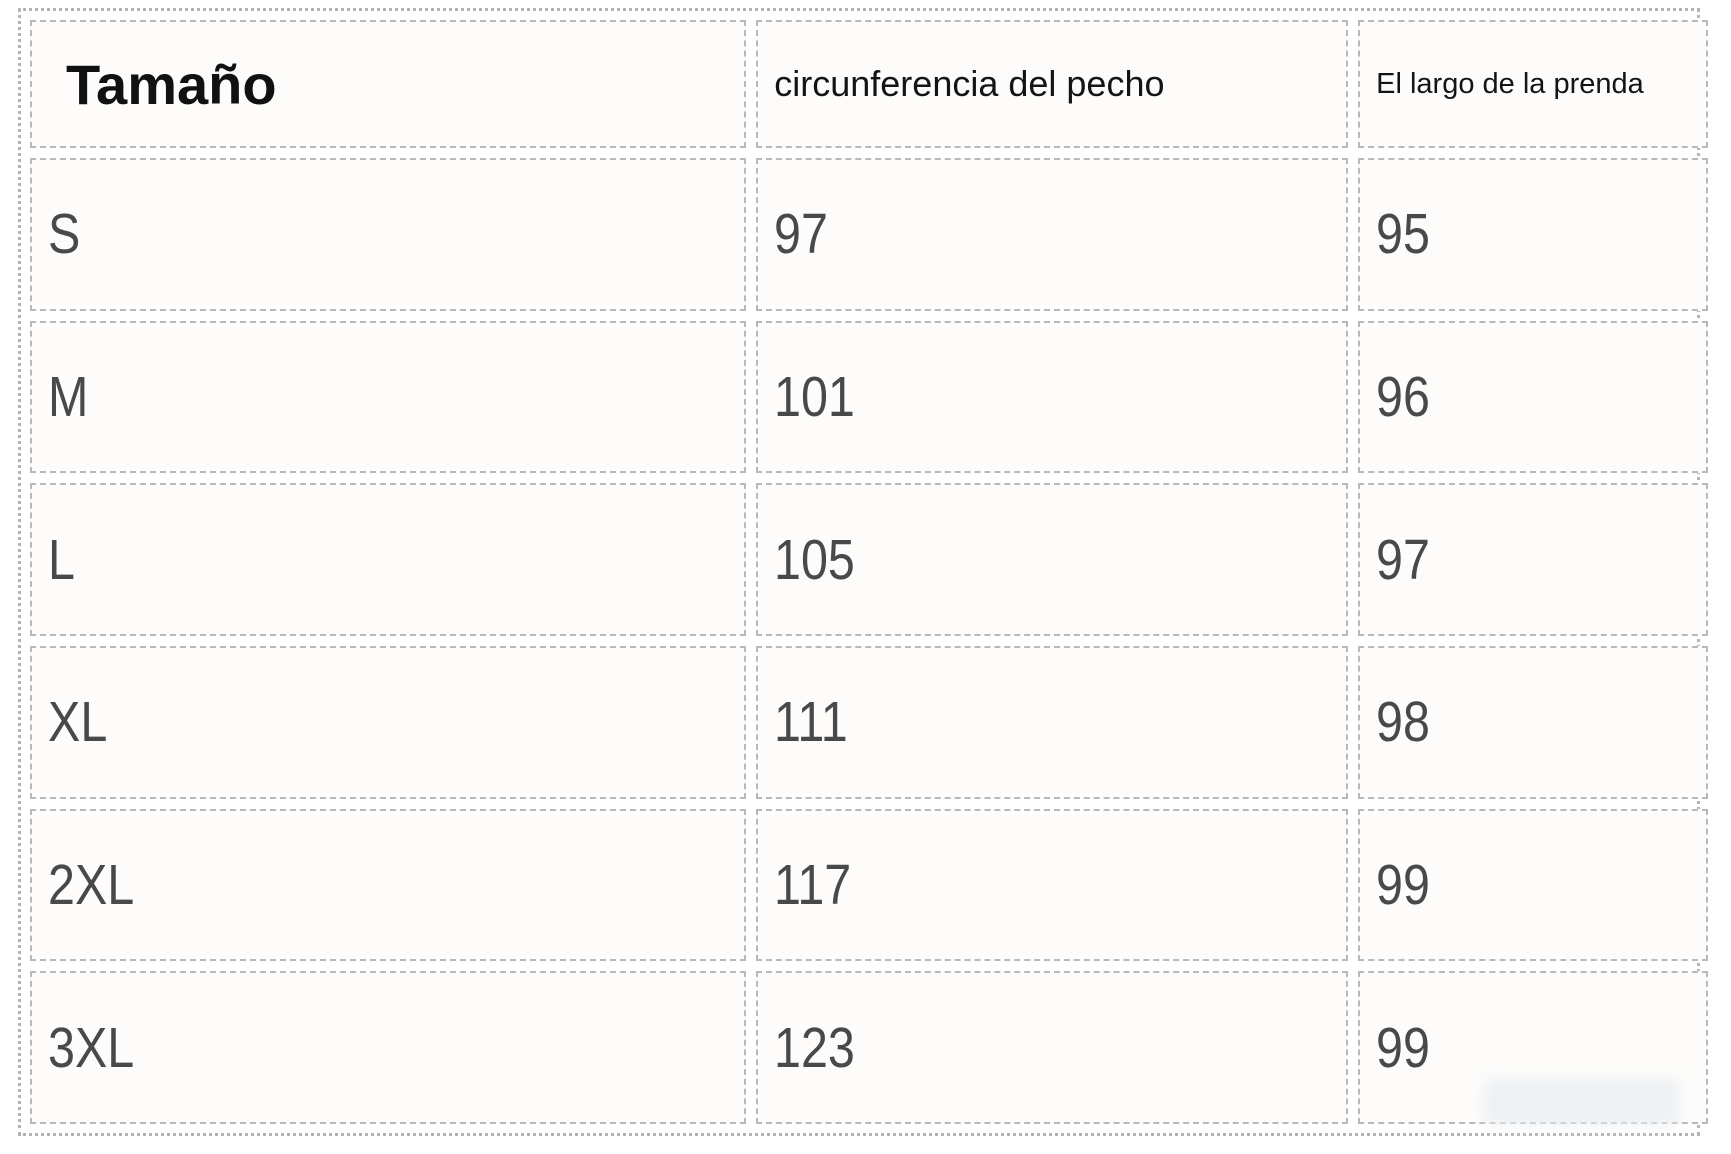 This screenshot has height=1154, width=1731. I want to click on size-value: M, so click(68, 396).